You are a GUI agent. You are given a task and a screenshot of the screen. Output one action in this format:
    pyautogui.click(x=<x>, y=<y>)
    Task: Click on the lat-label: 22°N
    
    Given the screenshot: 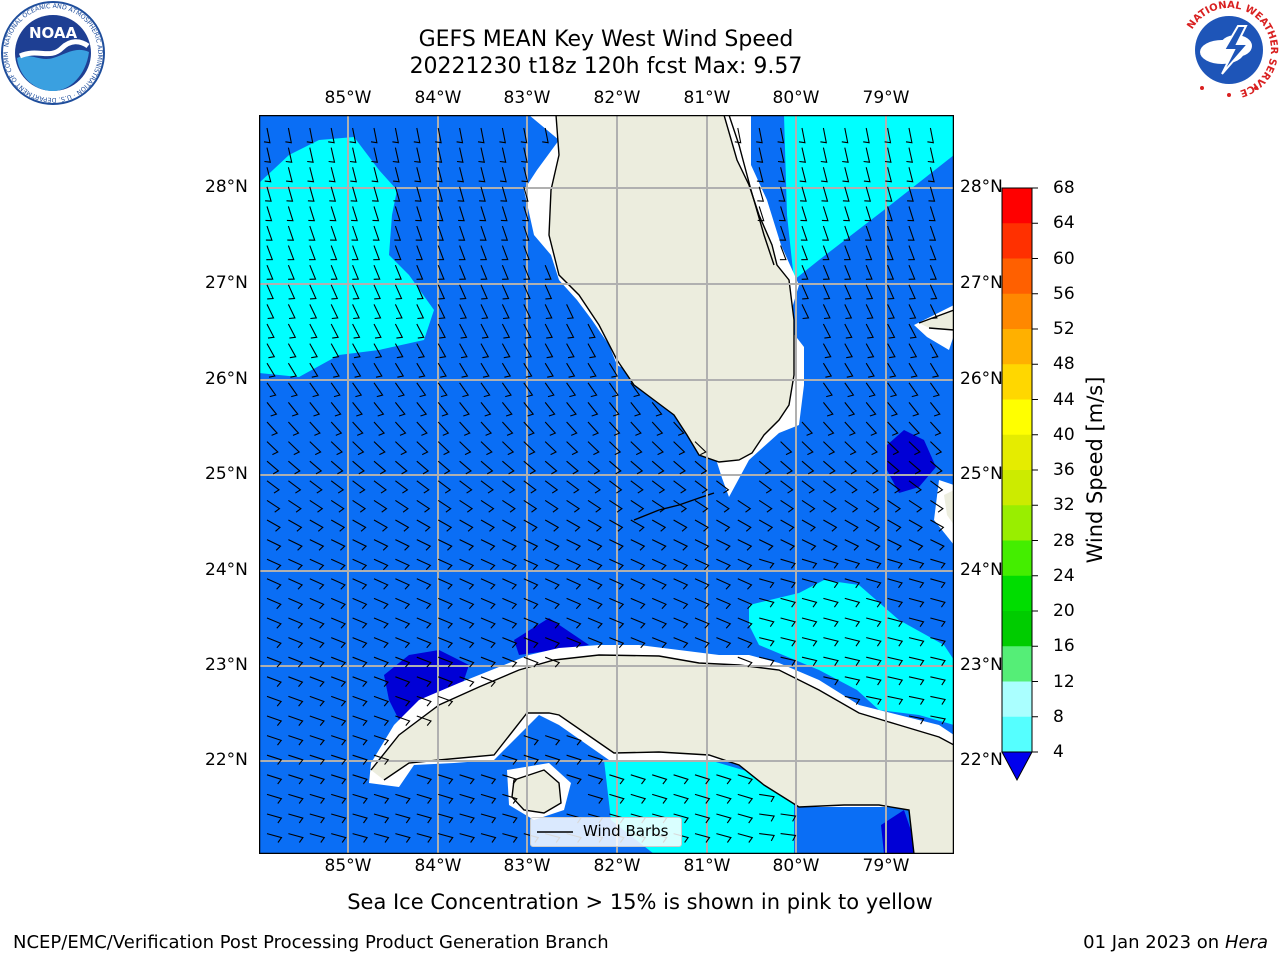 What is the action you would take?
    pyautogui.click(x=226, y=760)
    